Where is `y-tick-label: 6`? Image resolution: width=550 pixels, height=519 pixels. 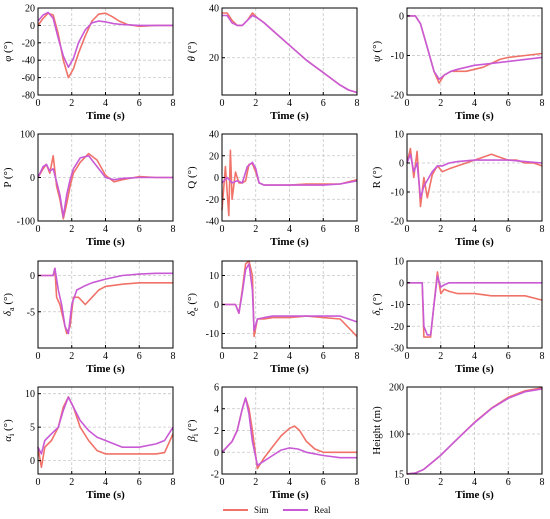
y-tick-label: 6 is located at coordinates (216, 388).